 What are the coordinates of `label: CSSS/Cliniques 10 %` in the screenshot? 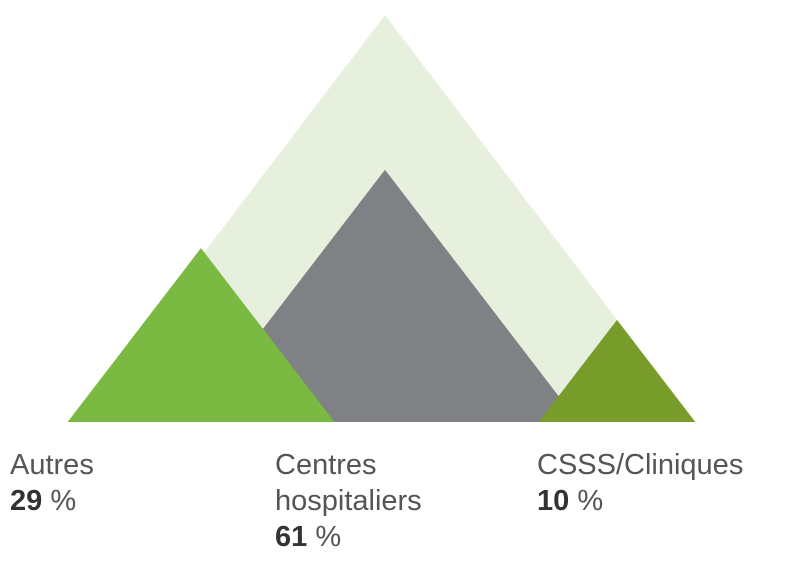 It's located at (667, 483).